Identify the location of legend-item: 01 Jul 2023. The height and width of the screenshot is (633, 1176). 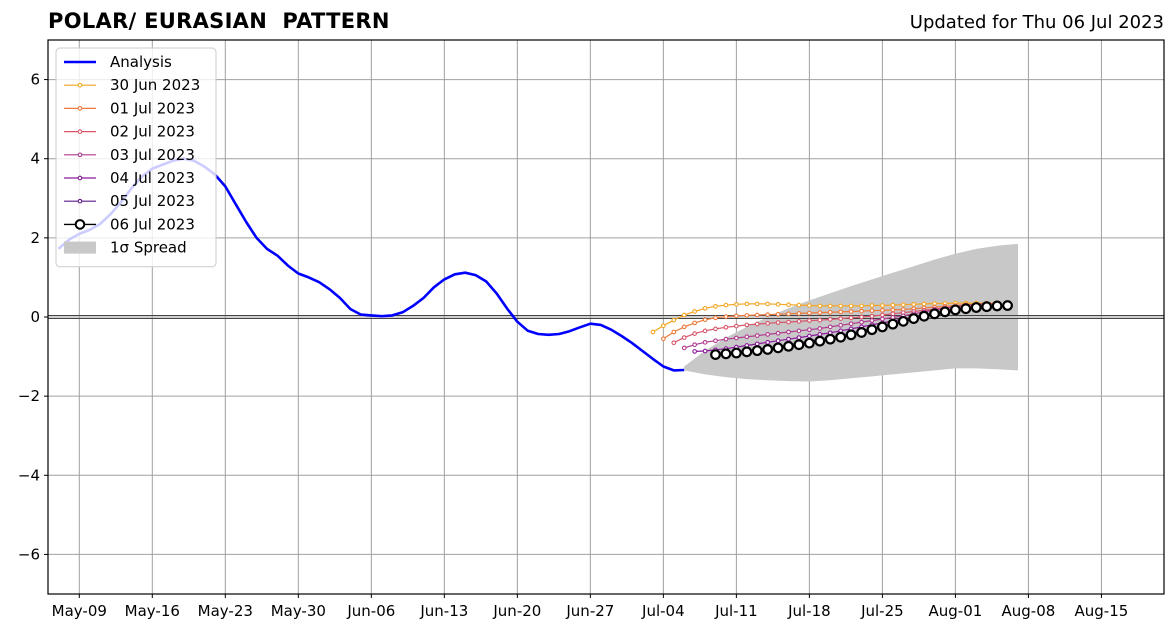
(129, 108).